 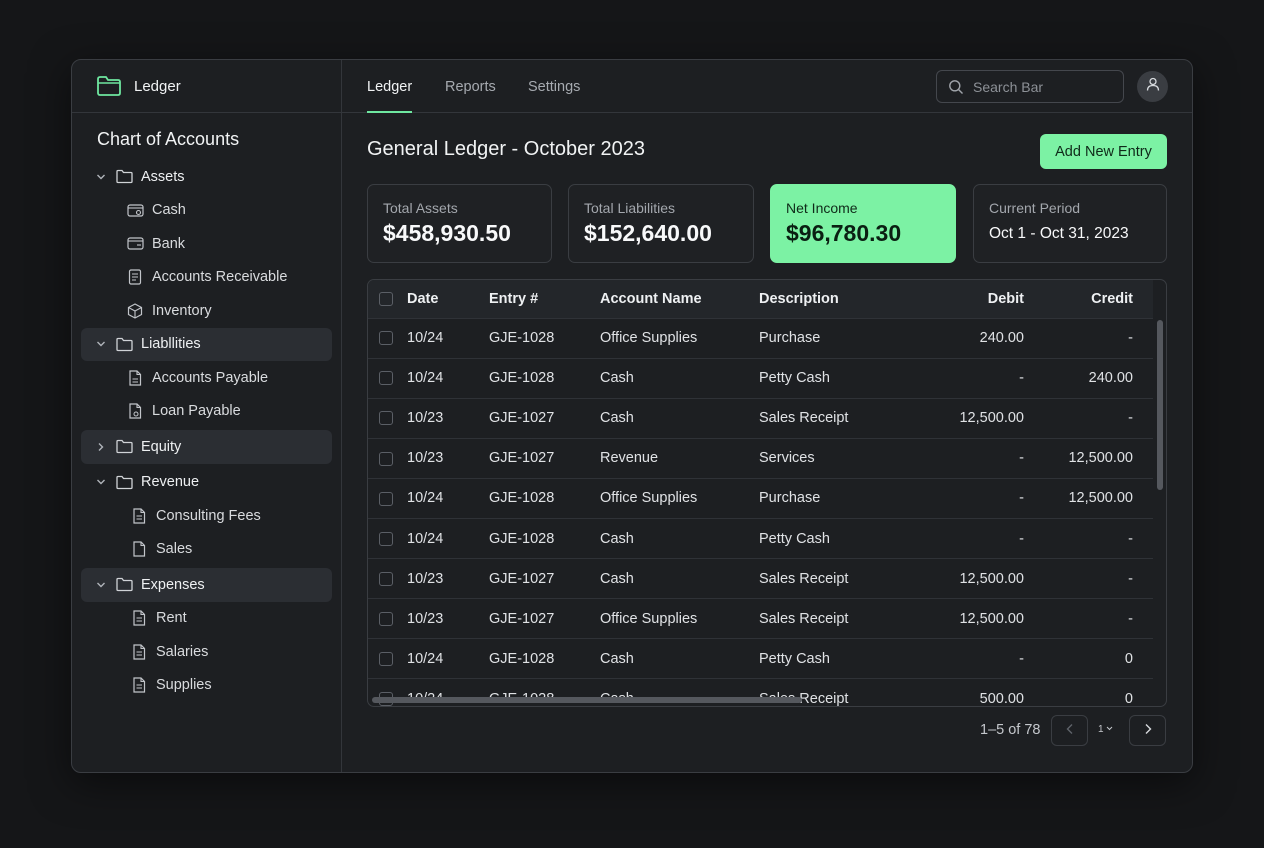 What do you see at coordinates (206, 412) in the screenshot?
I see `tree-item-loan-payable: Loan Payable` at bounding box center [206, 412].